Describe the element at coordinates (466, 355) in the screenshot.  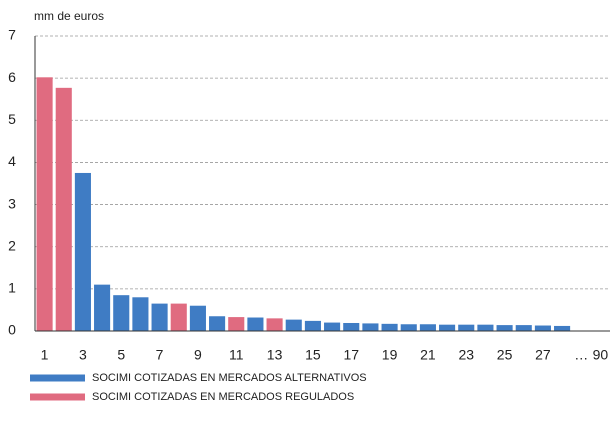
I see `x-tick-label: 23` at that location.